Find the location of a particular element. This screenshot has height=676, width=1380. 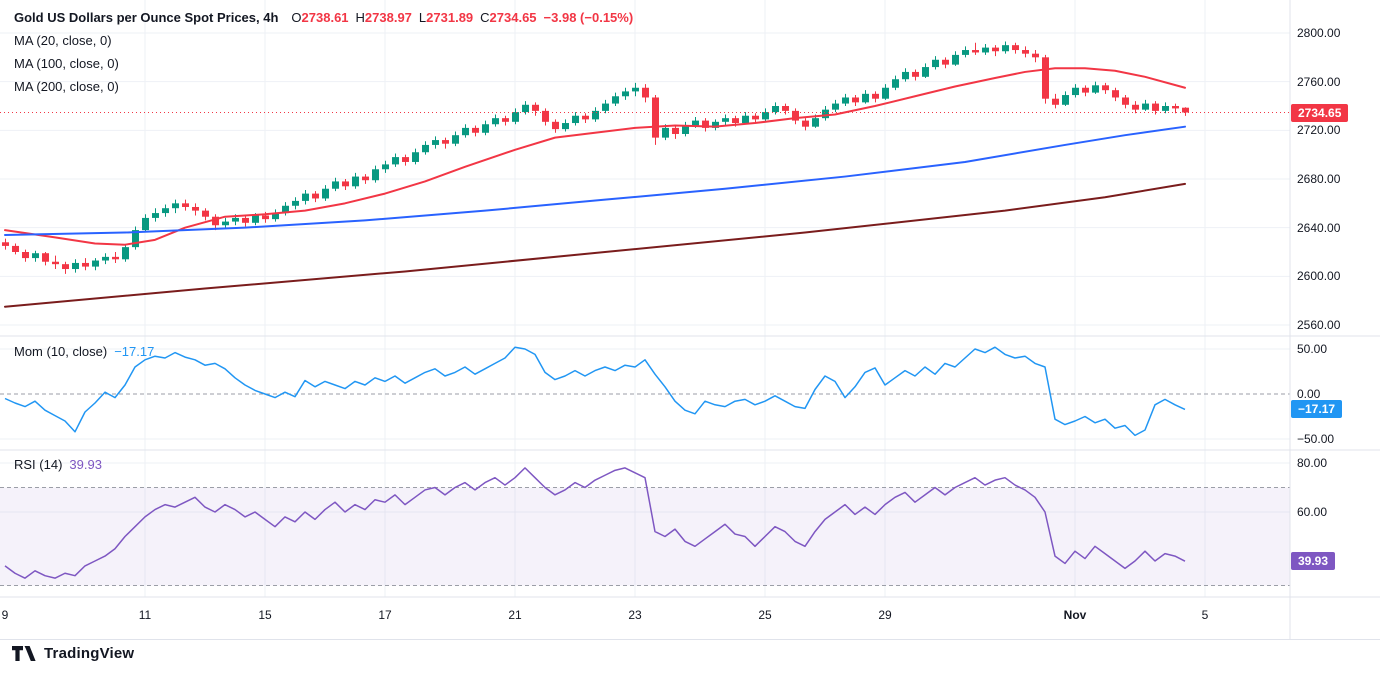

ma20-legend: MA (20, close, 0) is located at coordinates (63, 40).